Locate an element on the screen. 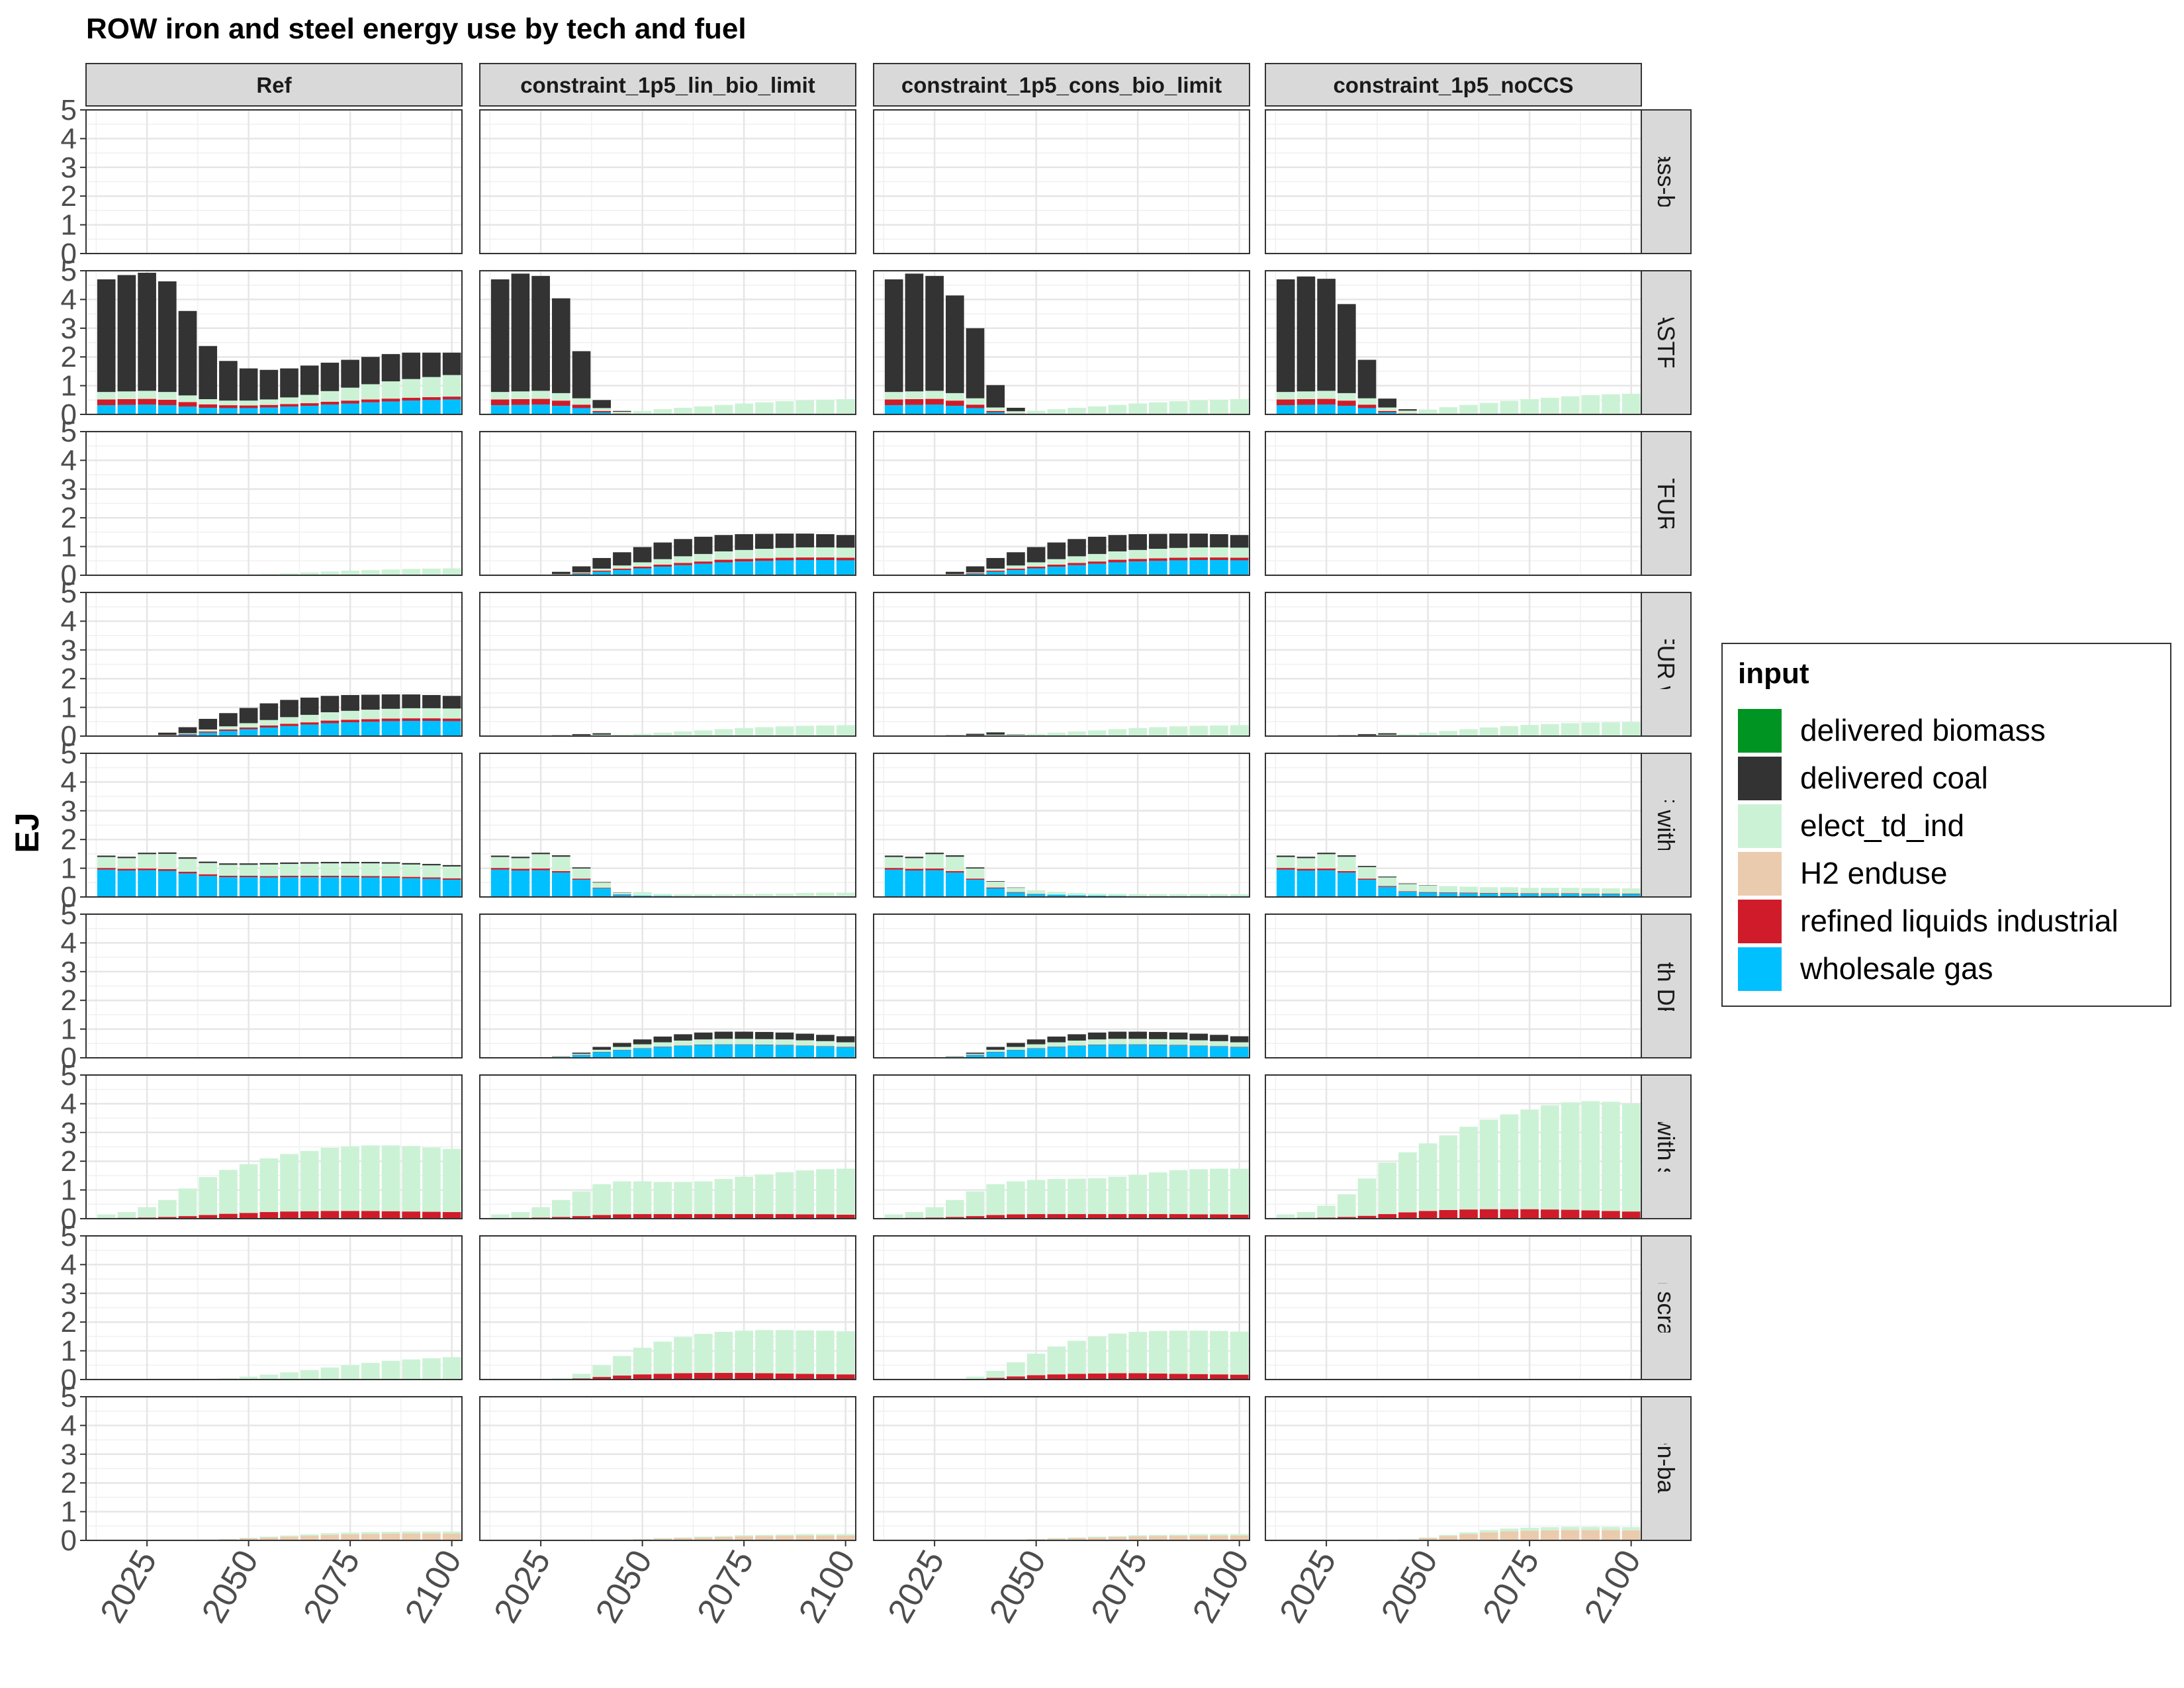  column-strip-background is located at coordinates (1061, 85).